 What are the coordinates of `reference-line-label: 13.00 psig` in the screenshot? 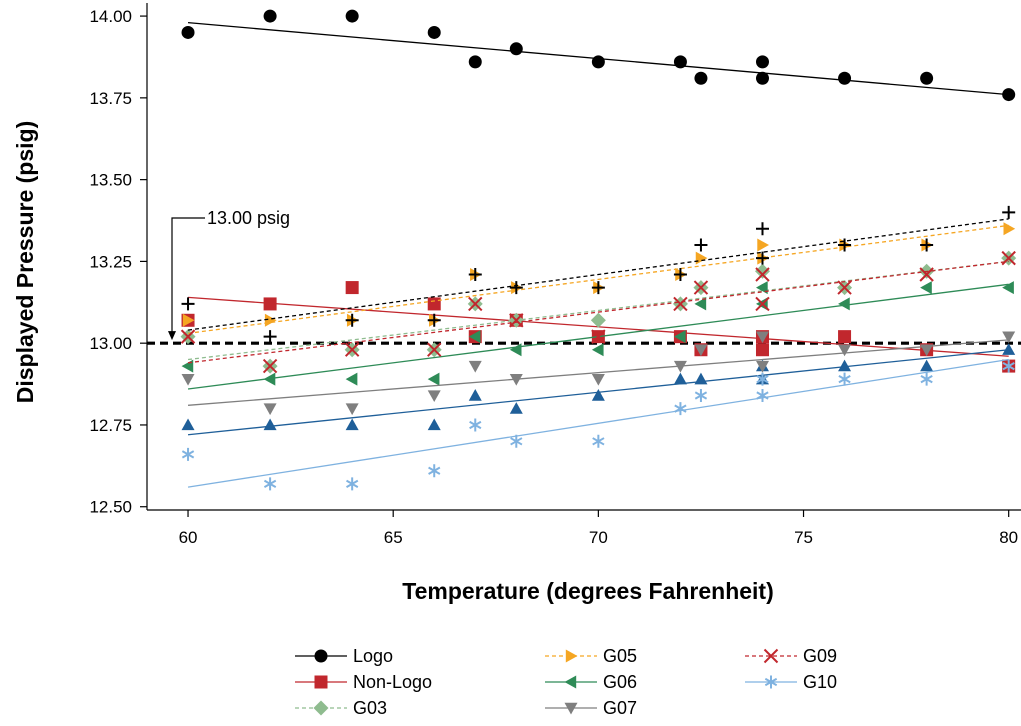 It's located at (248, 218).